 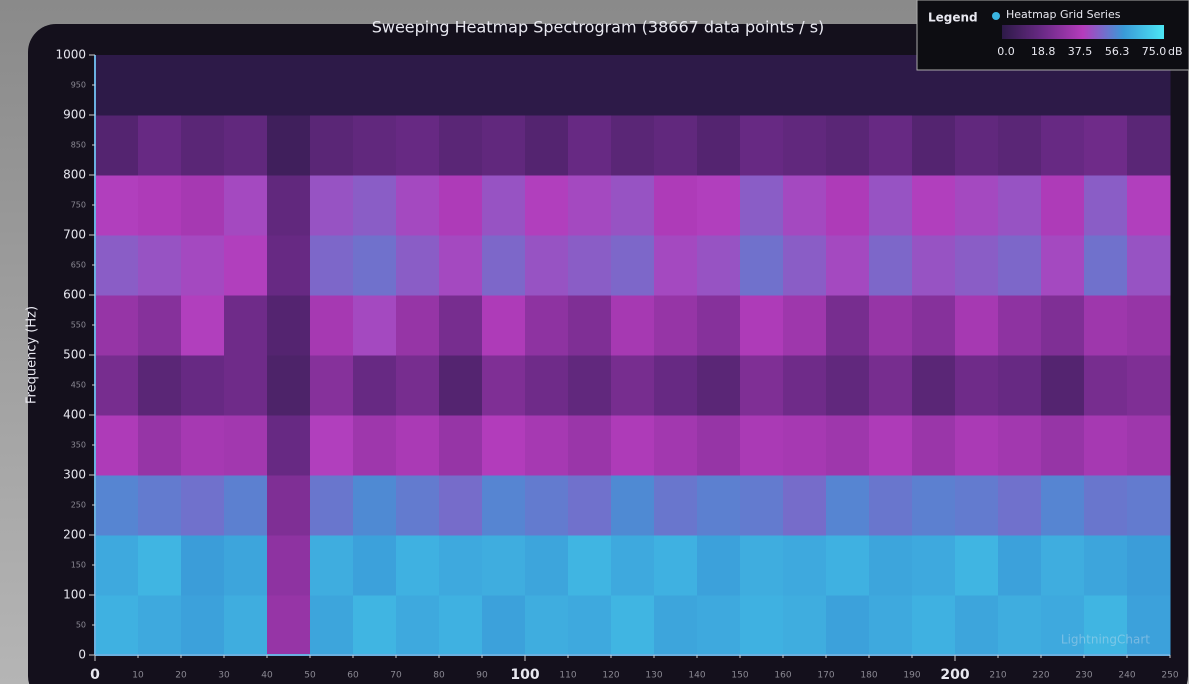 I want to click on color-tick-label: 75.0, so click(x=1154, y=51).